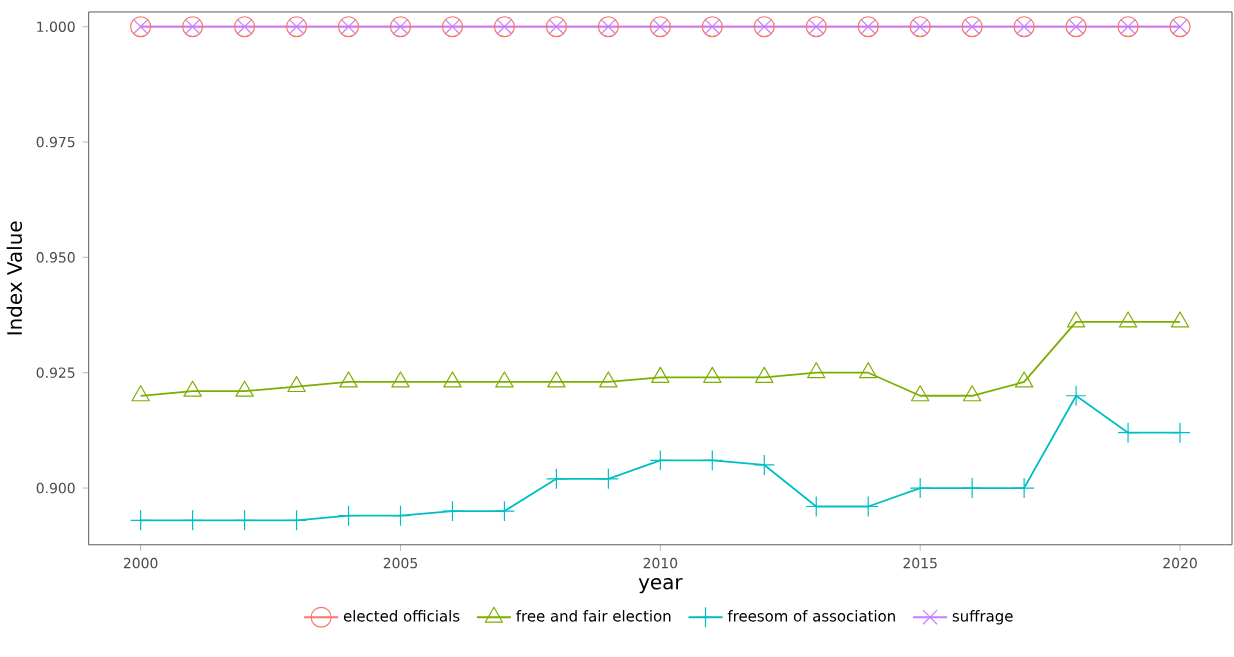 The width and height of the screenshot is (1234, 657). What do you see at coordinates (982, 617) in the screenshot?
I see `legend-label: suffrage` at bounding box center [982, 617].